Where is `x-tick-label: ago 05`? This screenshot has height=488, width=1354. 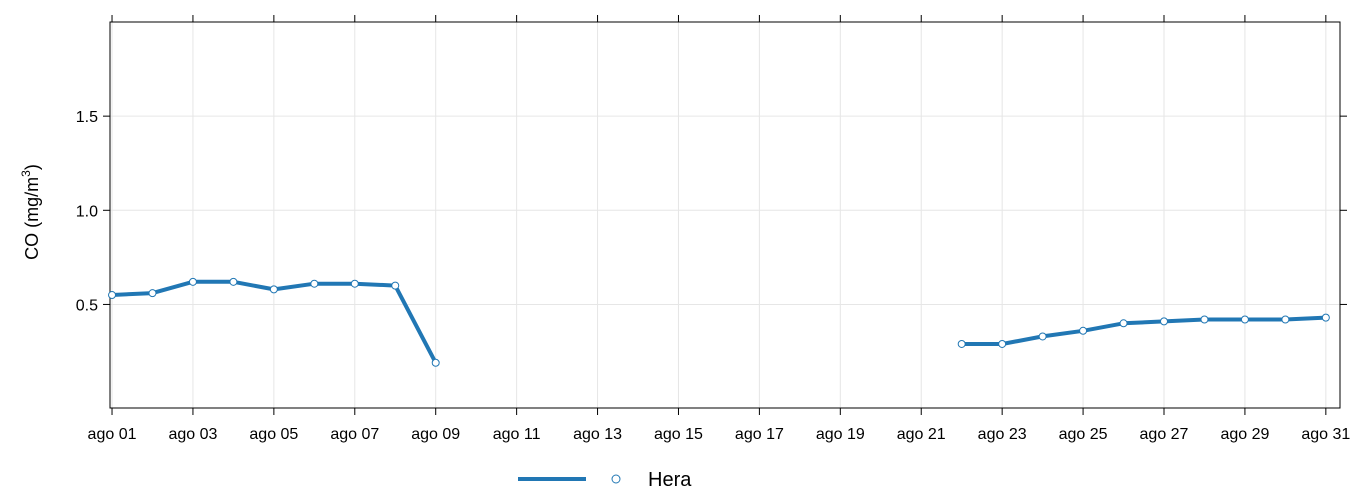
x-tick-label: ago 05 is located at coordinates (273, 434).